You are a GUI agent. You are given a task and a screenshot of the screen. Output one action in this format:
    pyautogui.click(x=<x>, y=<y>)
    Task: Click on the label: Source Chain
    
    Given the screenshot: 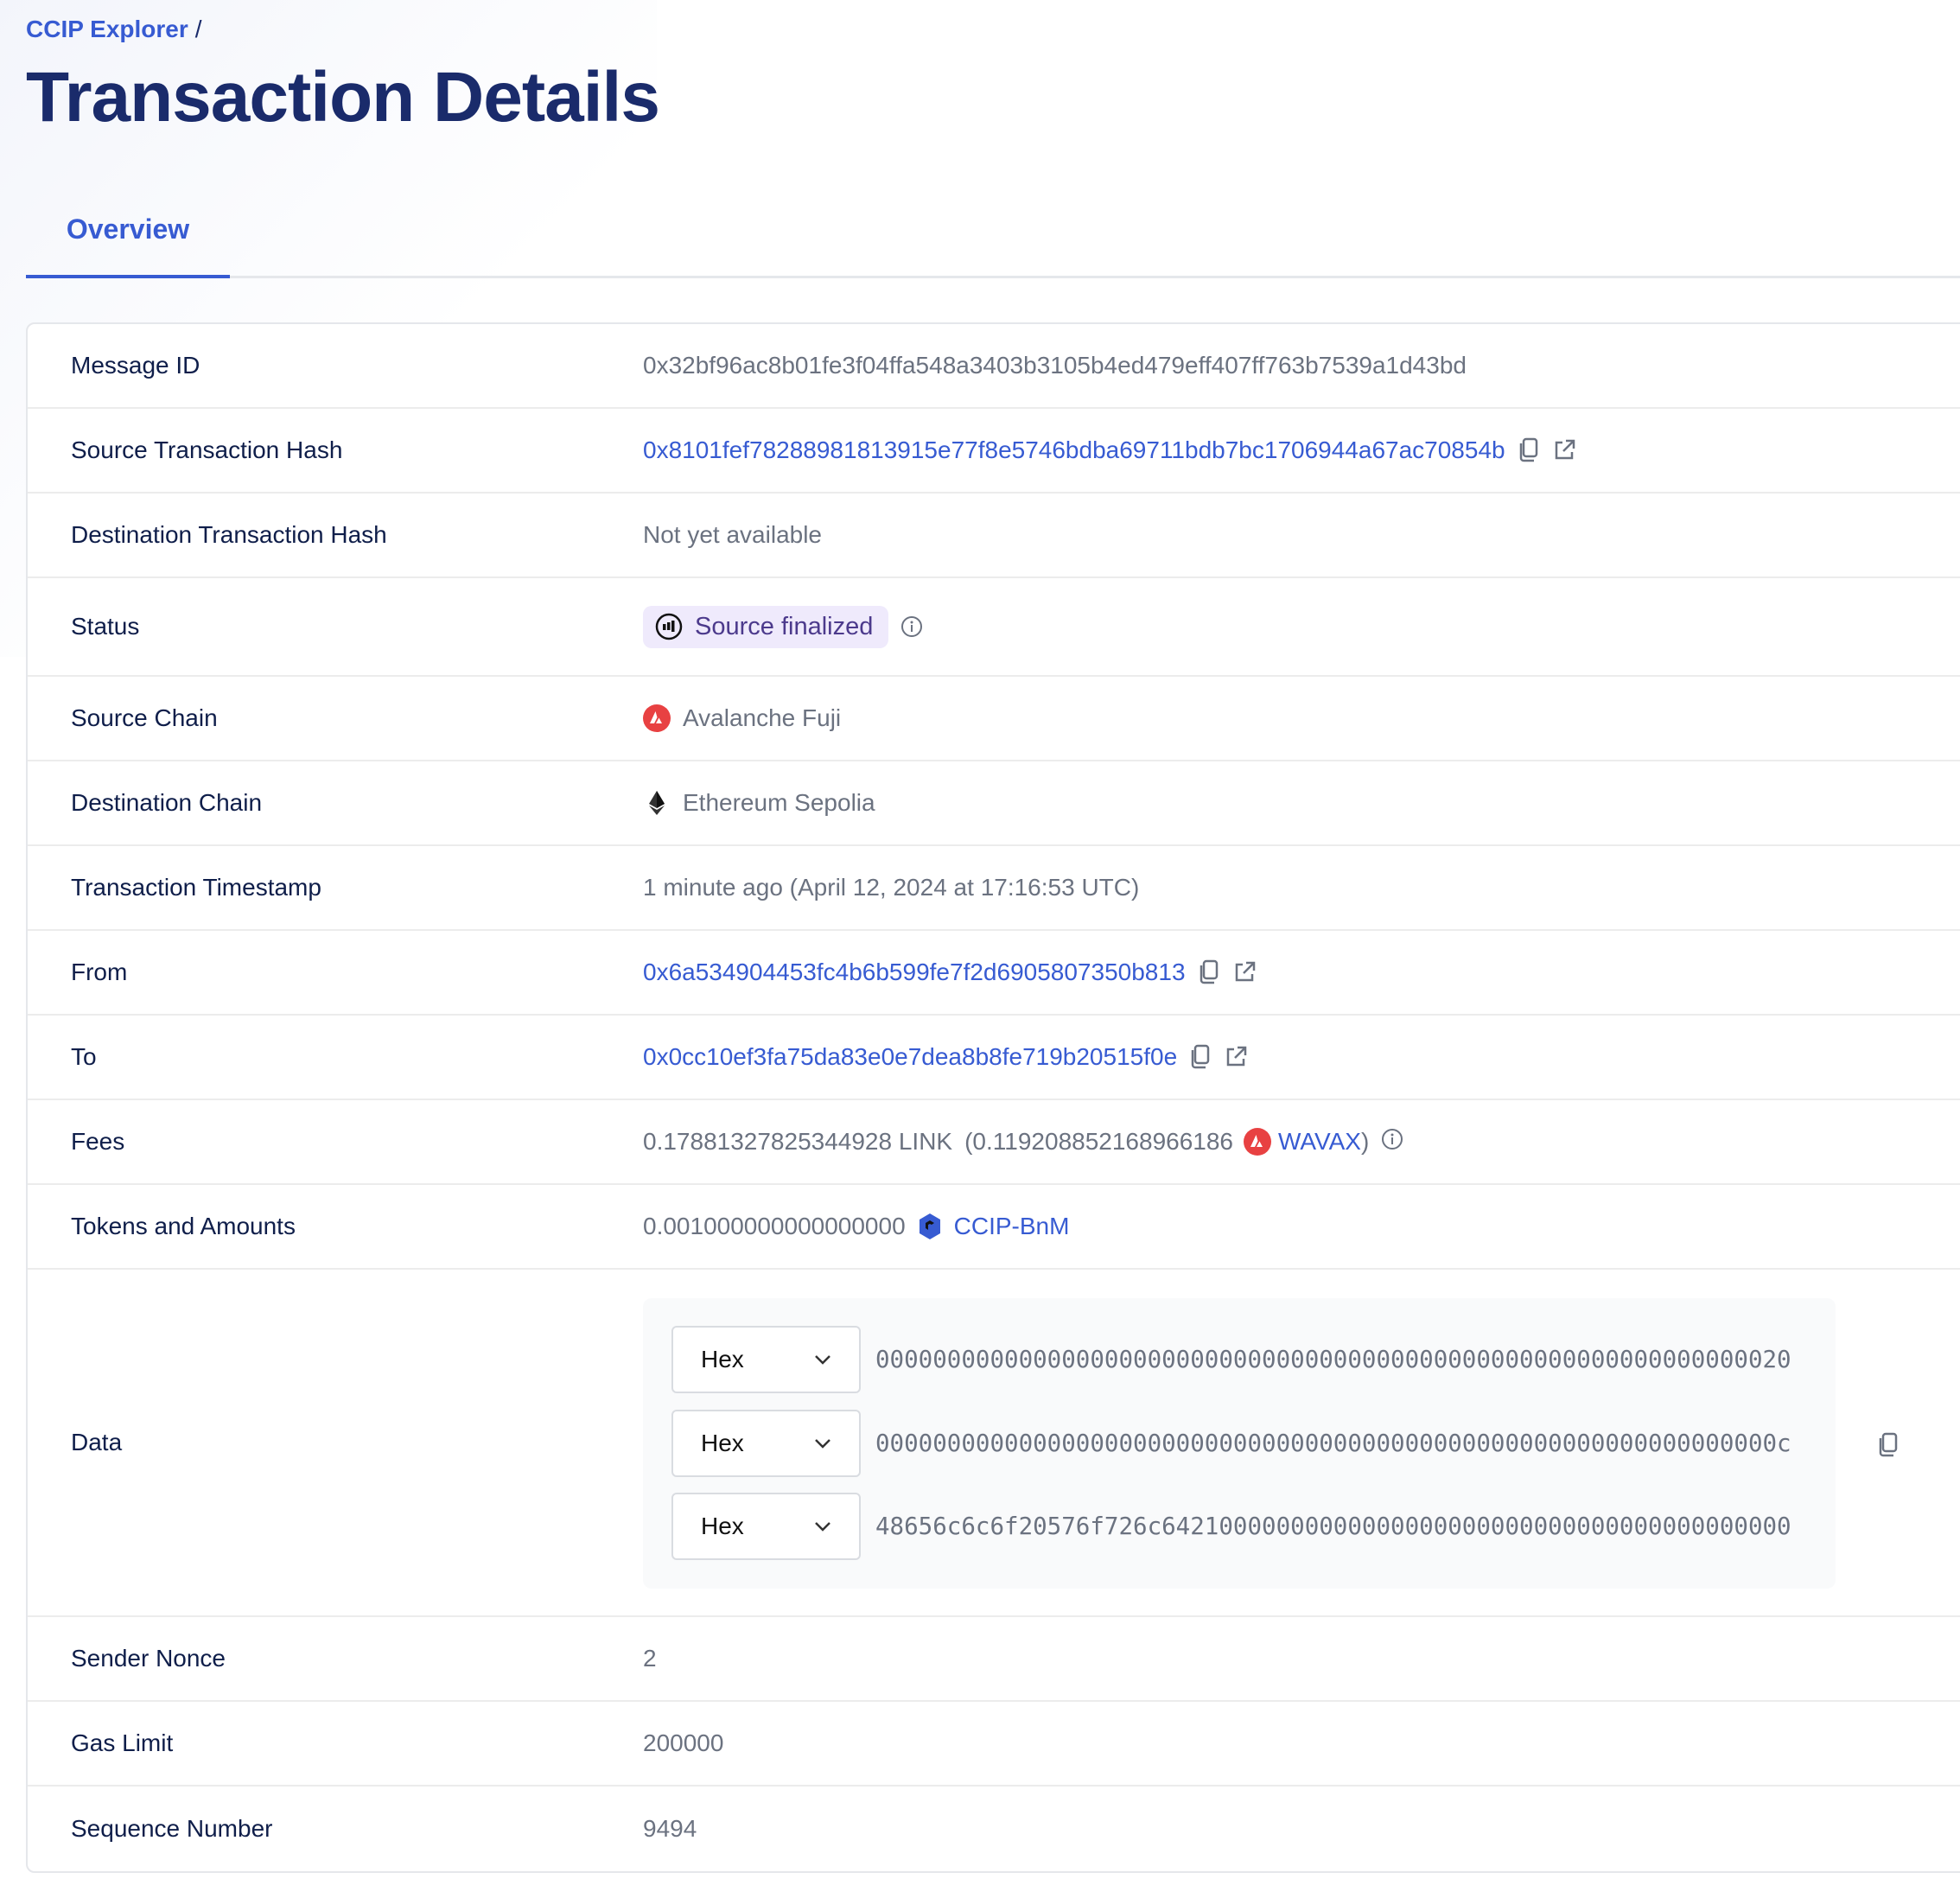 What is the action you would take?
    pyautogui.click(x=145, y=718)
    